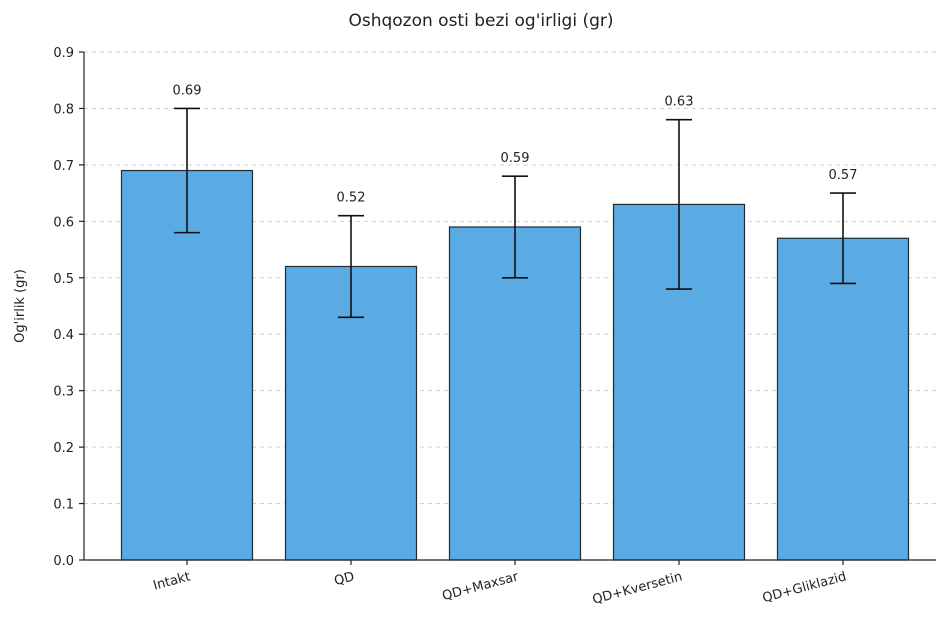  What do you see at coordinates (187, 90) in the screenshot?
I see `data-label: 0.69` at bounding box center [187, 90].